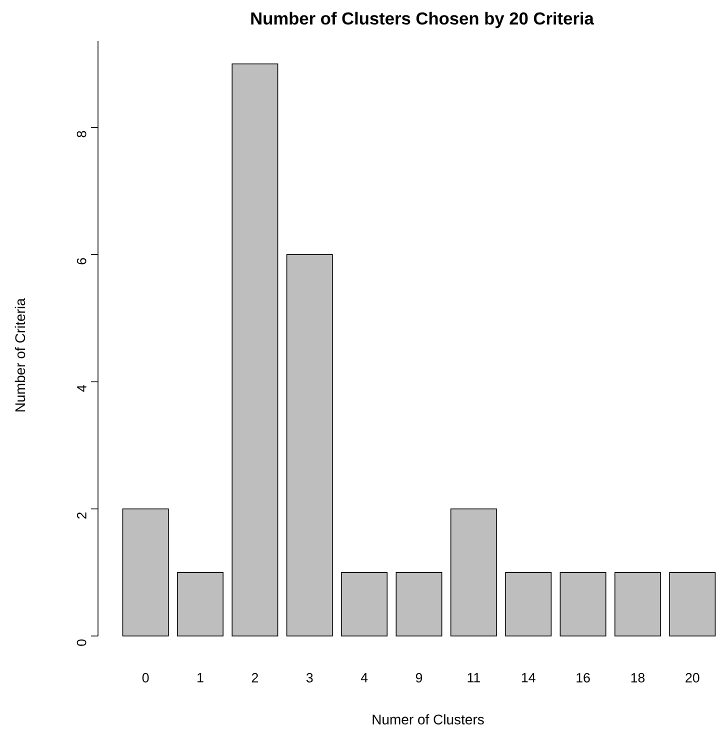 The width and height of the screenshot is (717, 734). Describe the element at coordinates (81, 515) in the screenshot. I see `y-tick-label: 2` at that location.